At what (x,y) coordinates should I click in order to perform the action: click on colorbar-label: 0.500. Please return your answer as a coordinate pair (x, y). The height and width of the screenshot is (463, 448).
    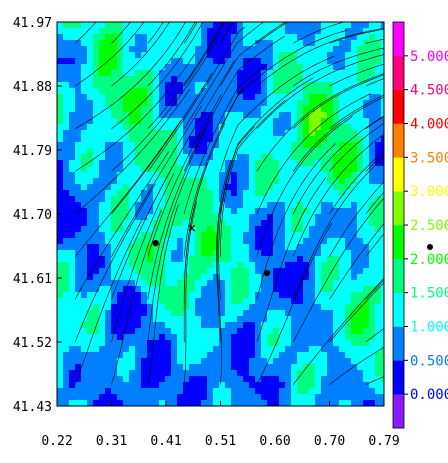
    Looking at the image, I should click on (429, 361).